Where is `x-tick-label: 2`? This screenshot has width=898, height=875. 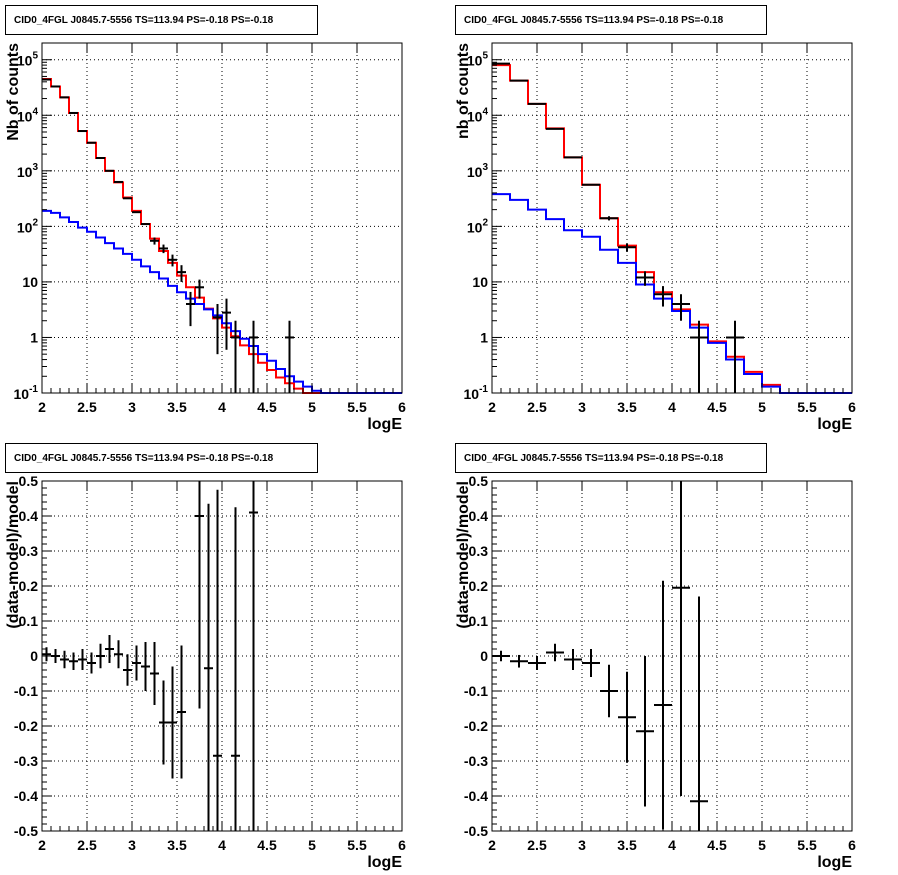
x-tick-label: 2 is located at coordinates (492, 407).